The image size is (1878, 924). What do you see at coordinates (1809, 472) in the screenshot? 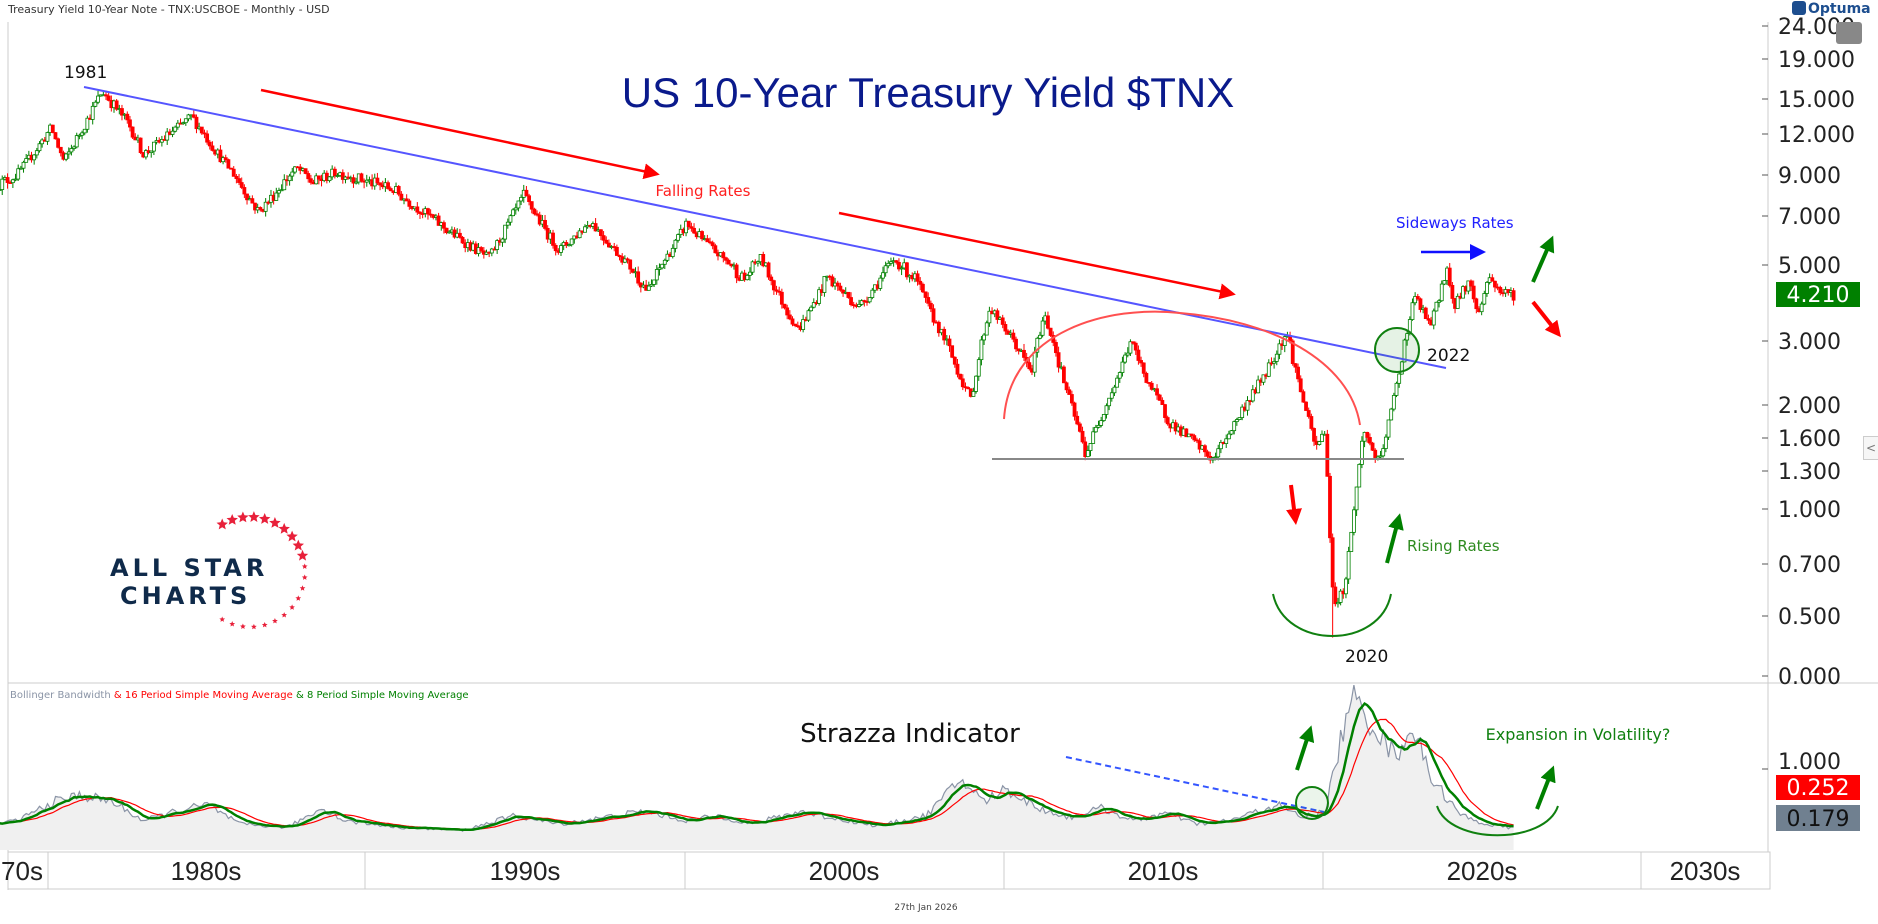
I see `y-tick-label: 1.300` at bounding box center [1809, 472].